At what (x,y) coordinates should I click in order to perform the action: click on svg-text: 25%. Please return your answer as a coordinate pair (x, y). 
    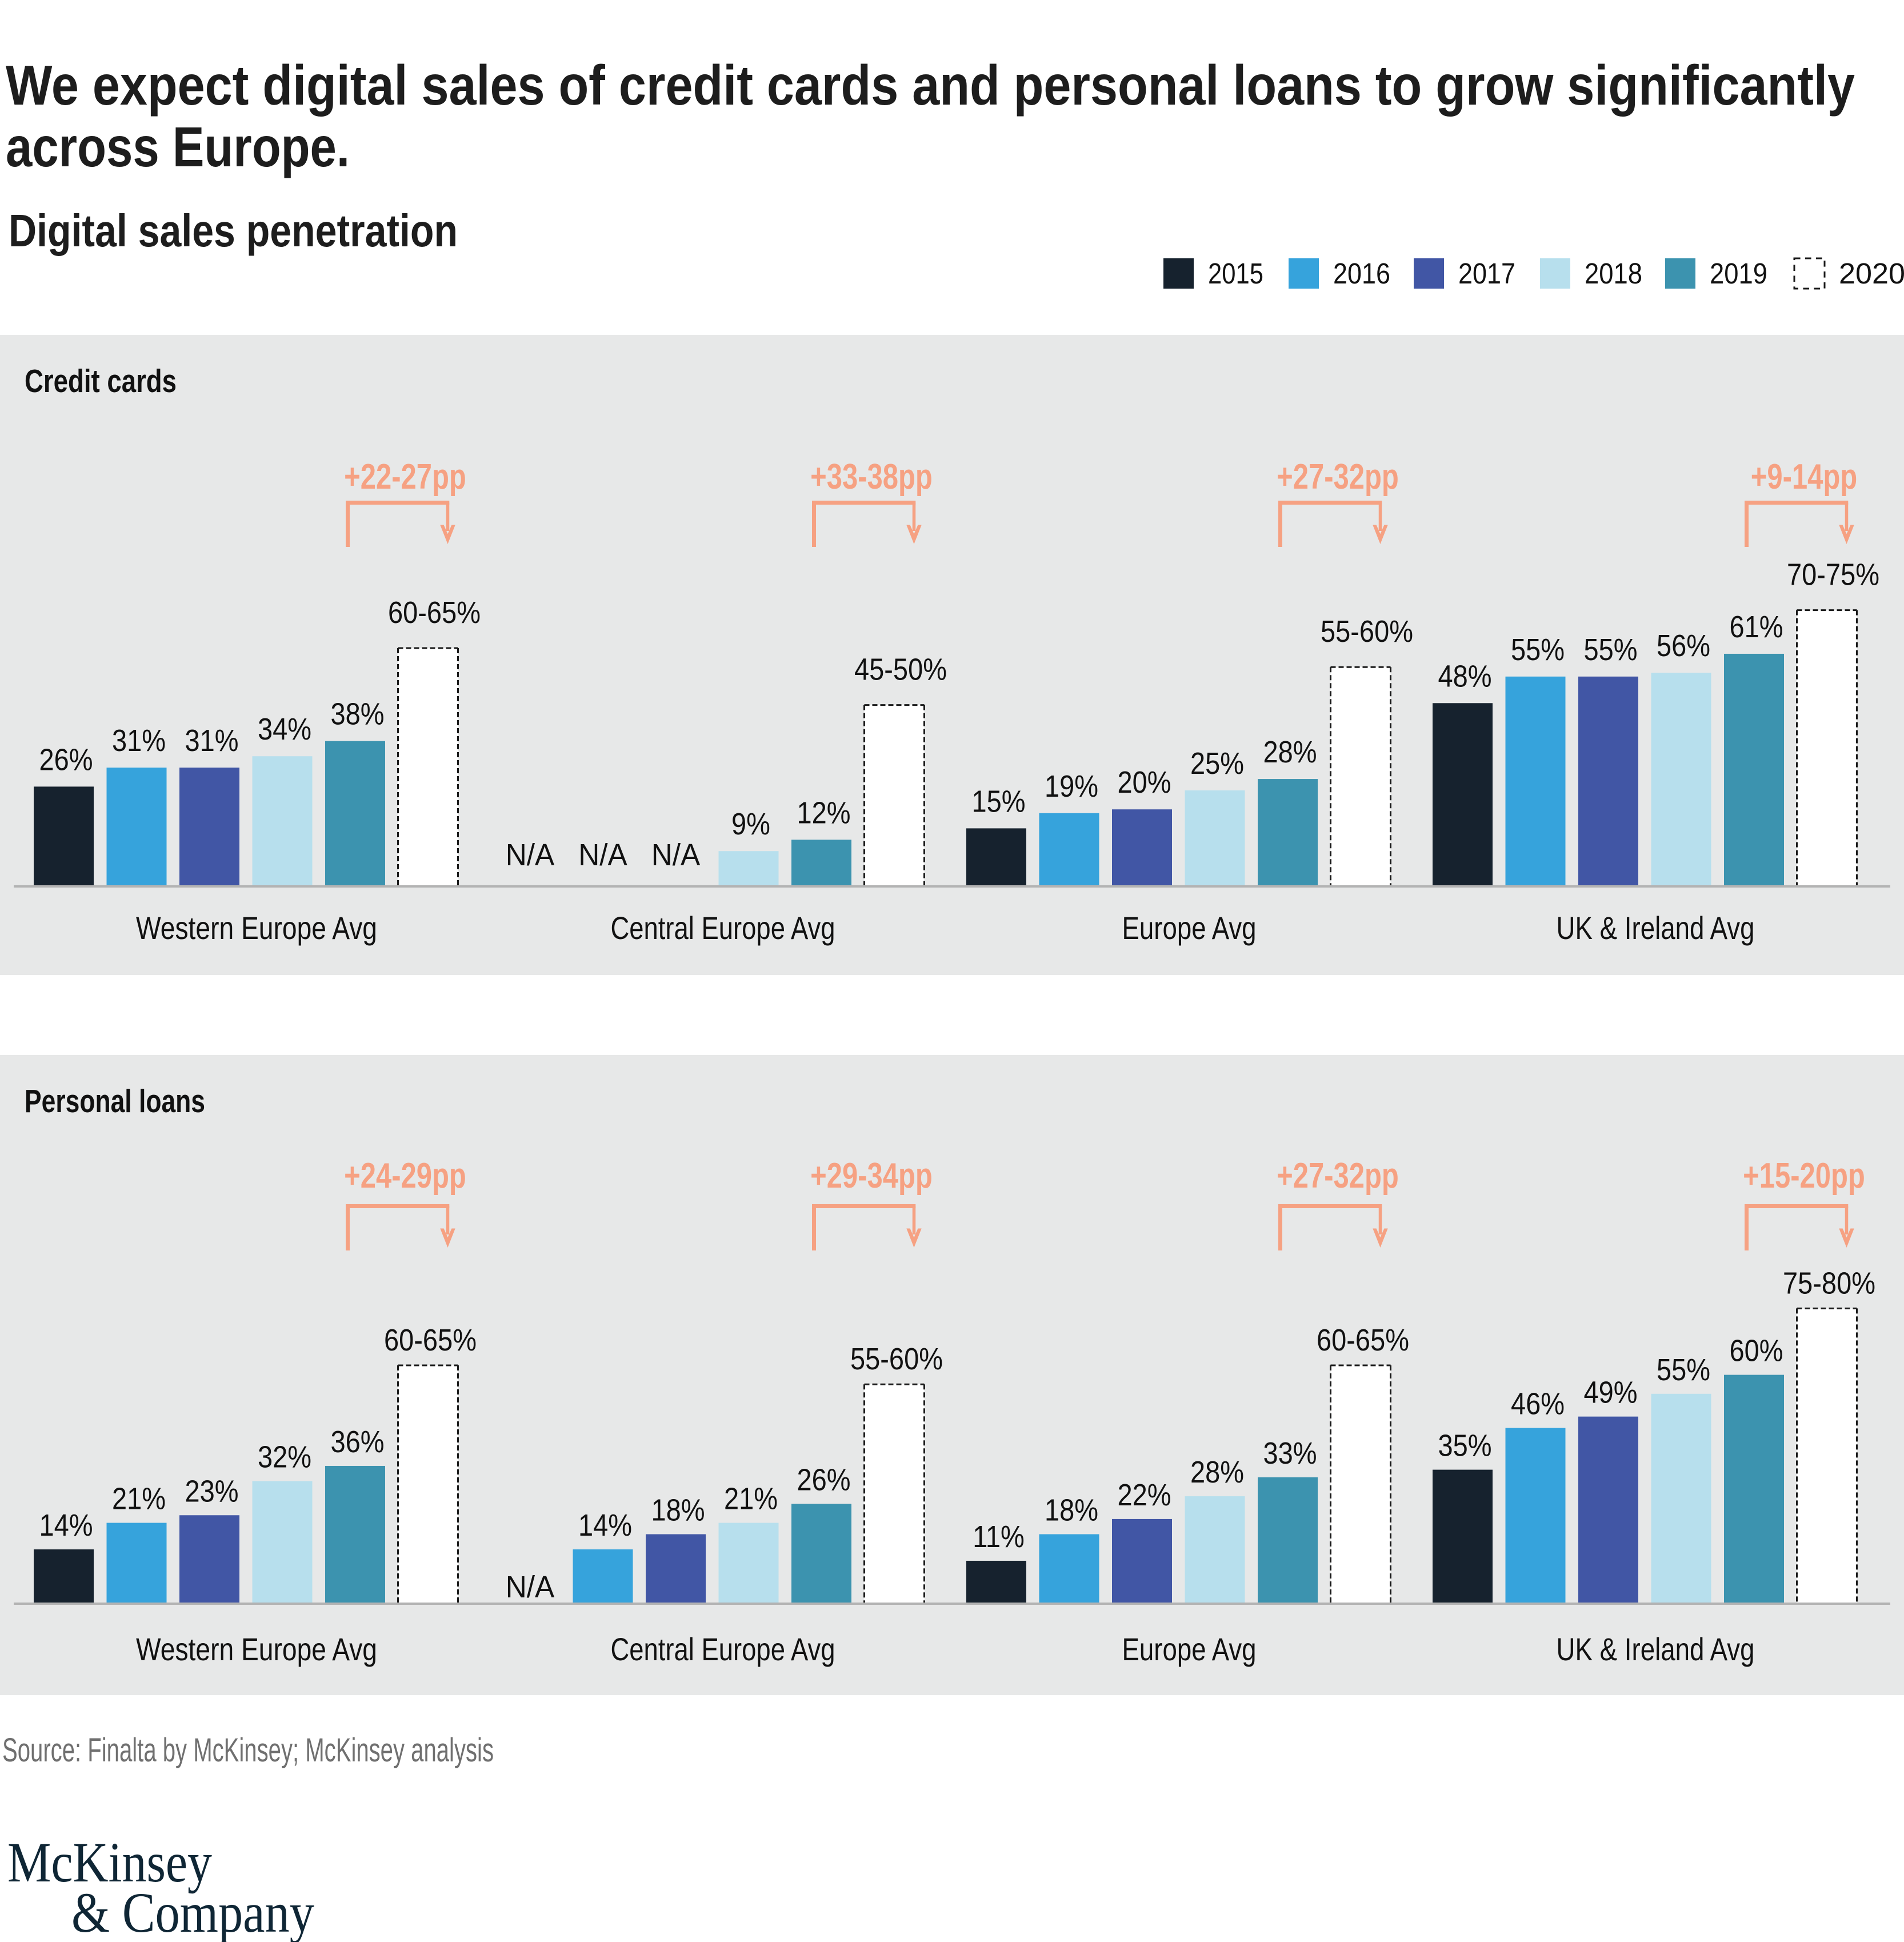
    Looking at the image, I should click on (1217, 764).